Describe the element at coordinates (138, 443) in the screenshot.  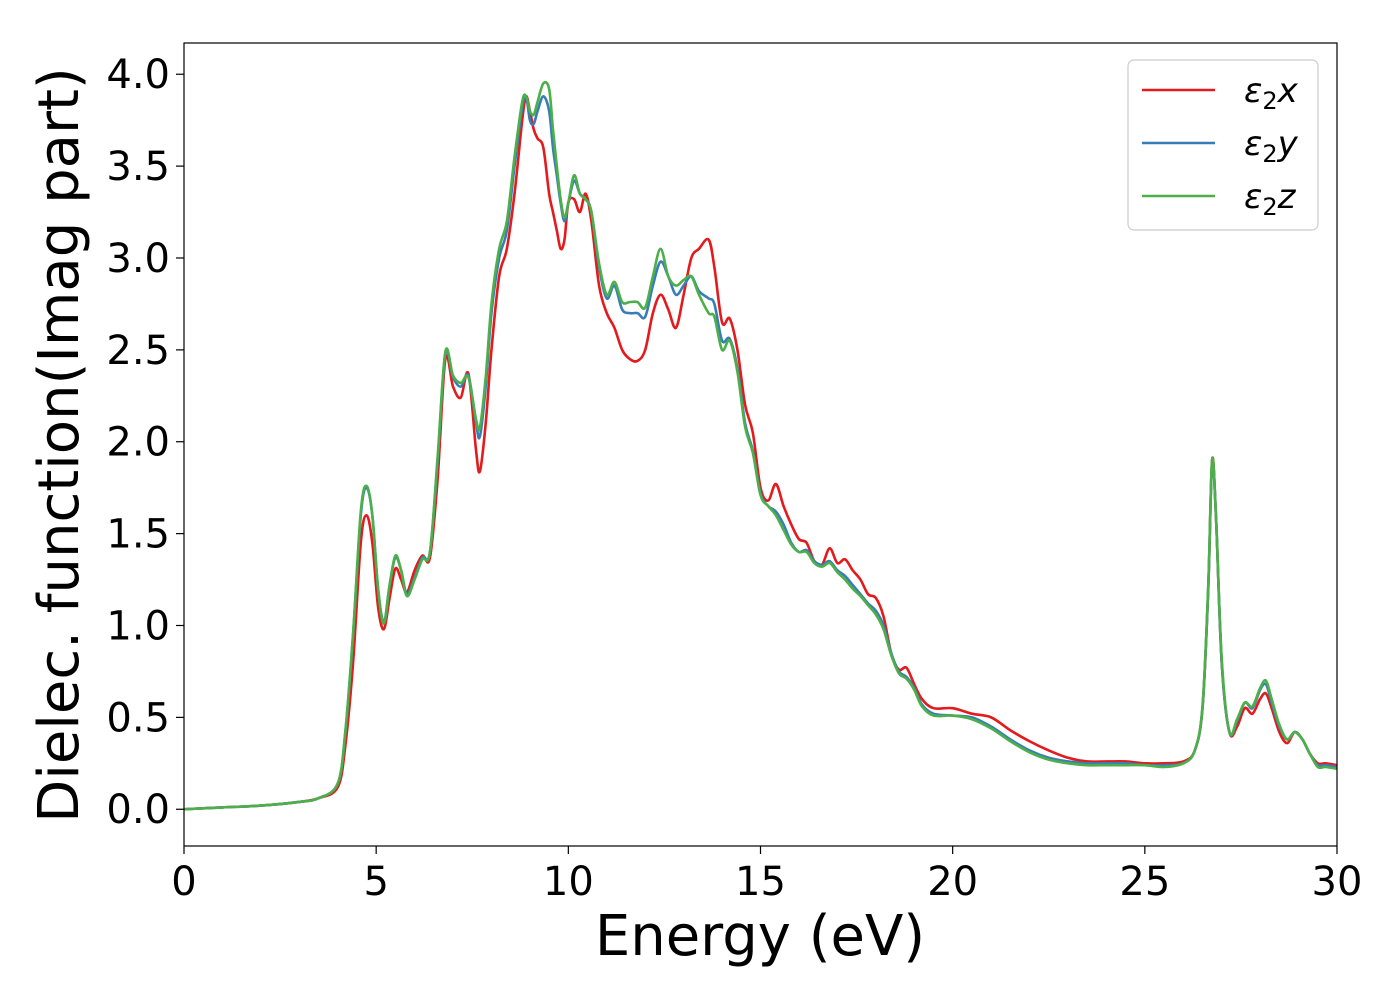
I see `y-tick-label: 2.0` at that location.